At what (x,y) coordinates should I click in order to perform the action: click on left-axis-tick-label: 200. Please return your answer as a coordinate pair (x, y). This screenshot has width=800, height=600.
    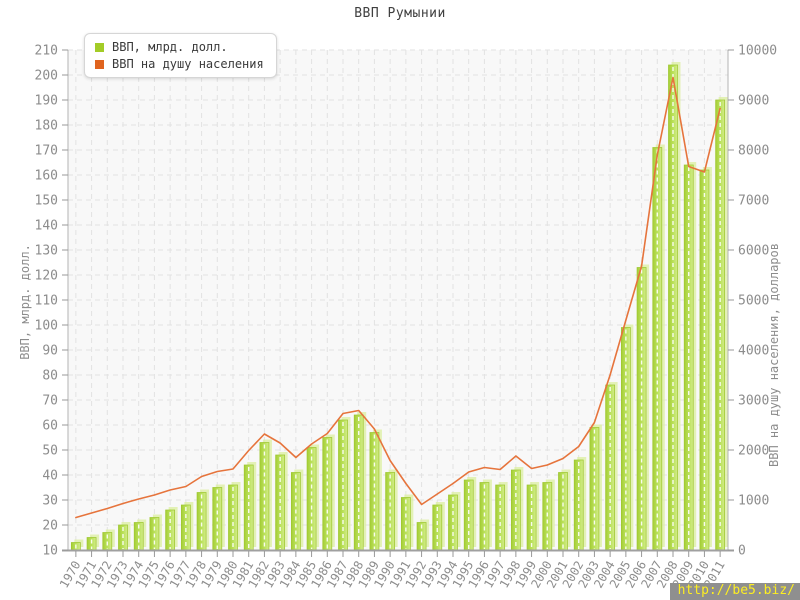
    Looking at the image, I should click on (46, 76).